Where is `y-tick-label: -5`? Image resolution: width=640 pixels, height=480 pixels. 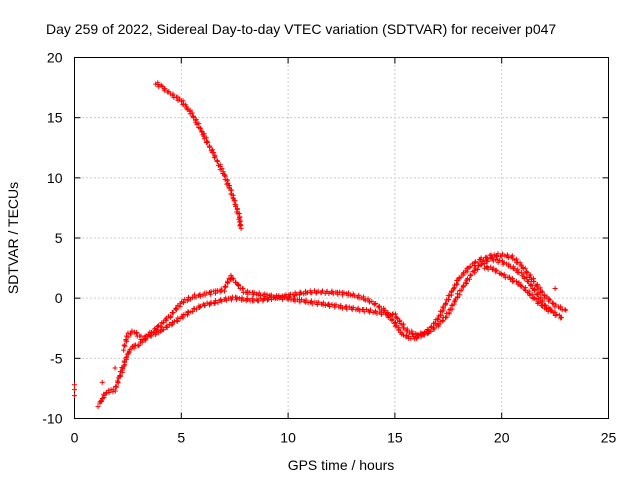
y-tick-label: -5 is located at coordinates (56, 358).